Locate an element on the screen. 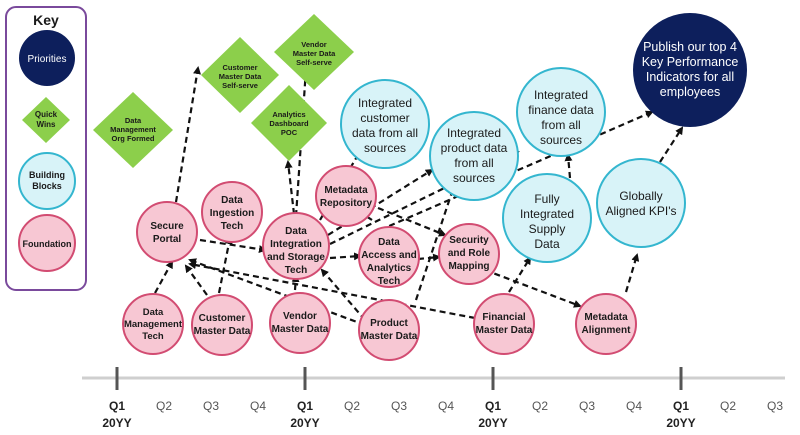 This screenshot has width=800, height=435. intcust-line3: data from all is located at coordinates (385, 133).